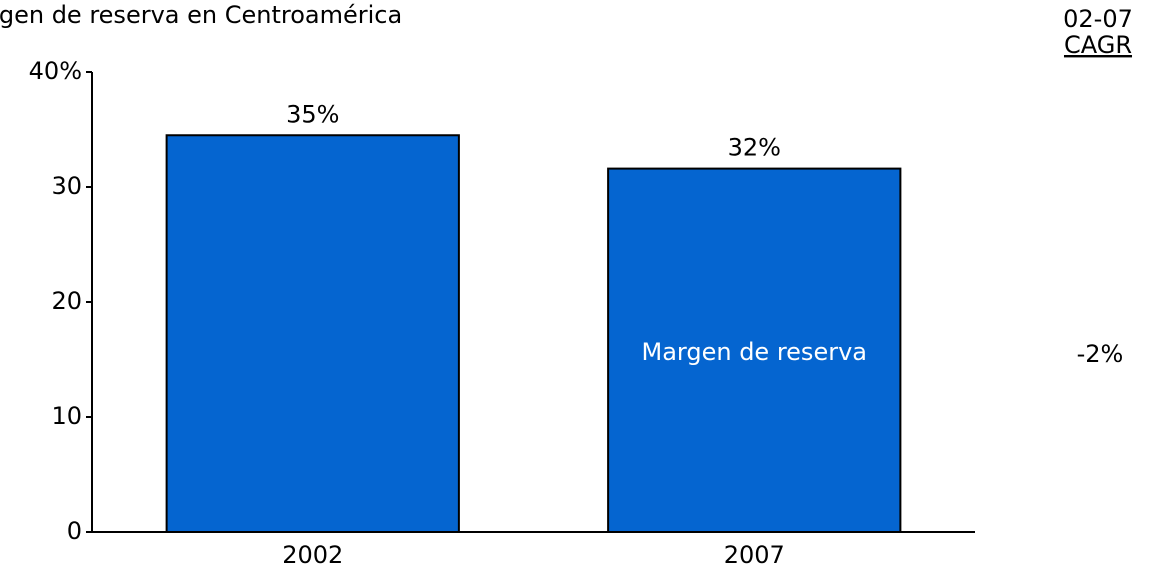  What do you see at coordinates (754, 555) in the screenshot?
I see `x-tick-label: 2007` at bounding box center [754, 555].